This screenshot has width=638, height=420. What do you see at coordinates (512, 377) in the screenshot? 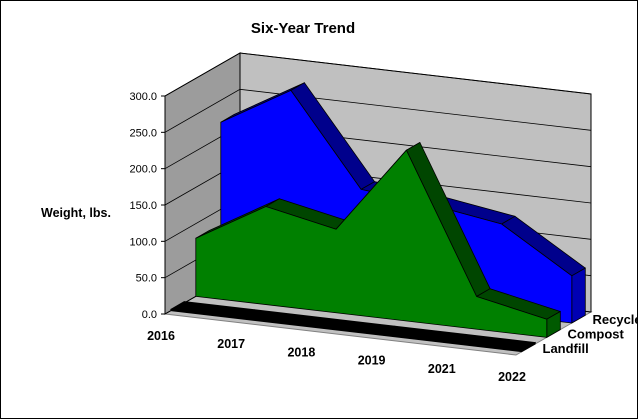
I see `x-tick-label: 2022` at bounding box center [512, 377].